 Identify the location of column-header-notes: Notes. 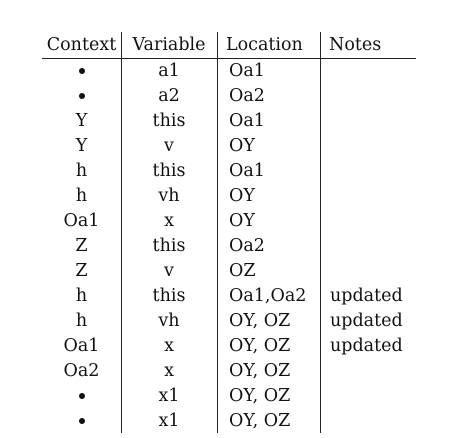
(355, 45).